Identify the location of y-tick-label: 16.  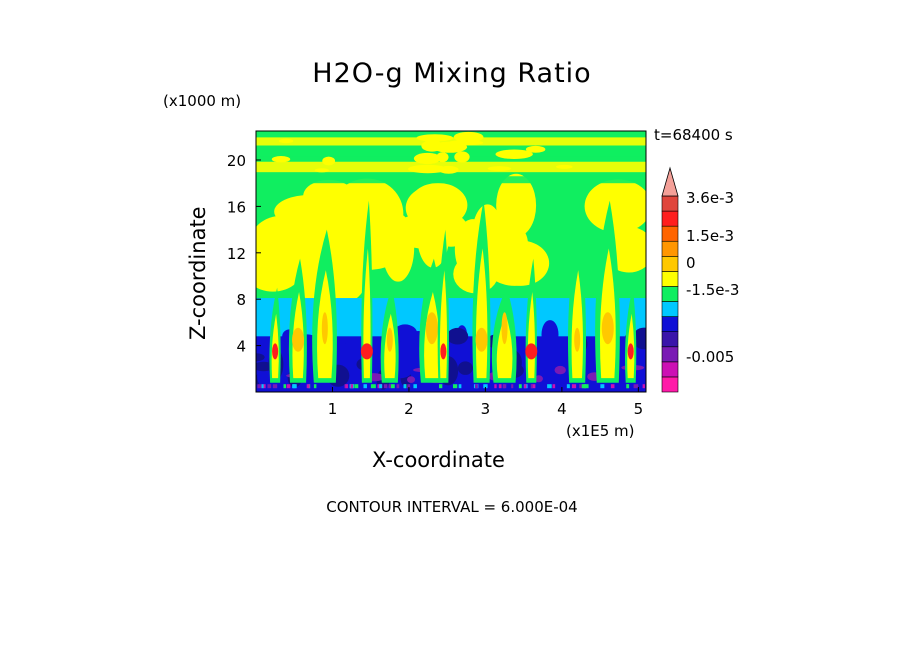
(236, 207).